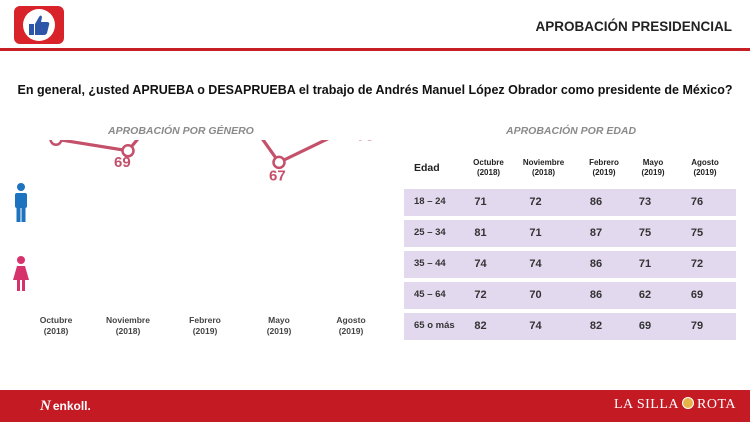 The width and height of the screenshot is (750, 422). I want to click on row-label: 65 o más, so click(434, 325).